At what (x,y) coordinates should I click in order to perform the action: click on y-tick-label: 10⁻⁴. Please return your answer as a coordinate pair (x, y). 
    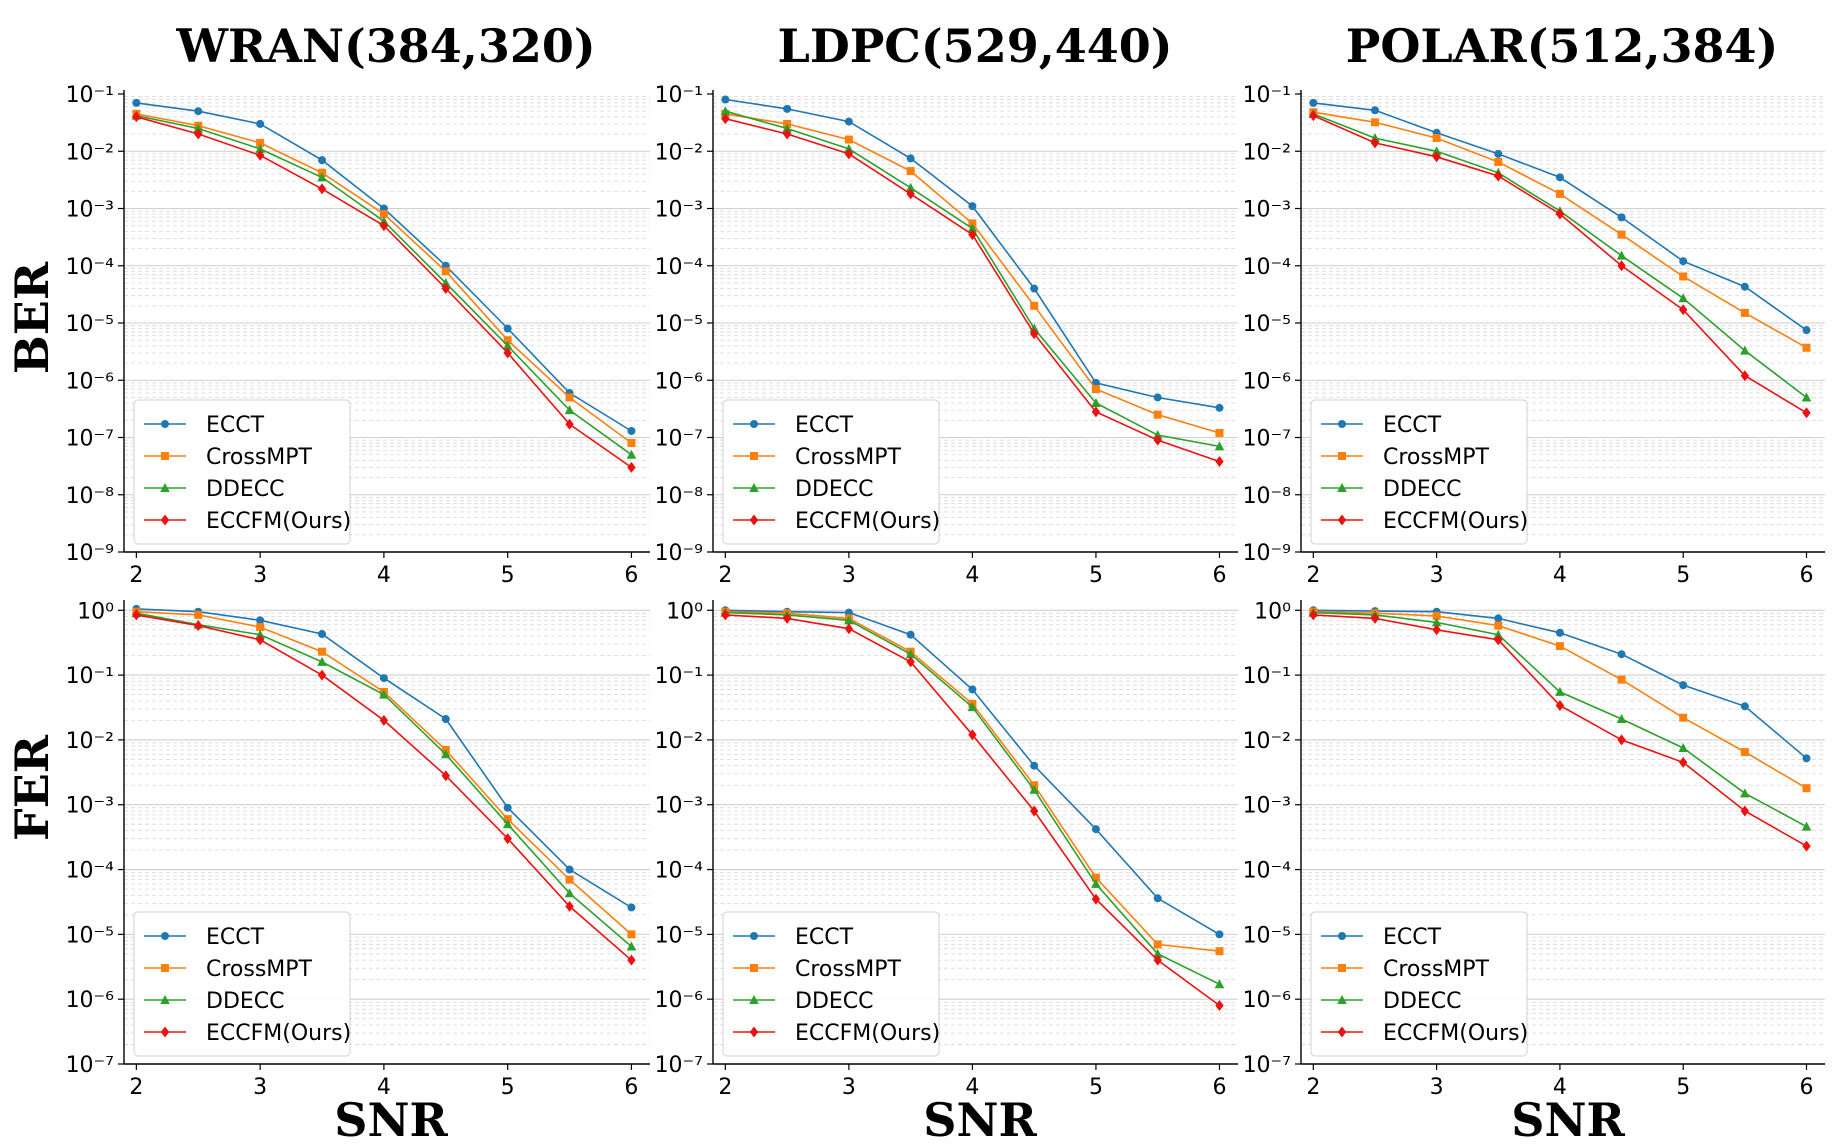
    Looking at the image, I should click on (90, 871).